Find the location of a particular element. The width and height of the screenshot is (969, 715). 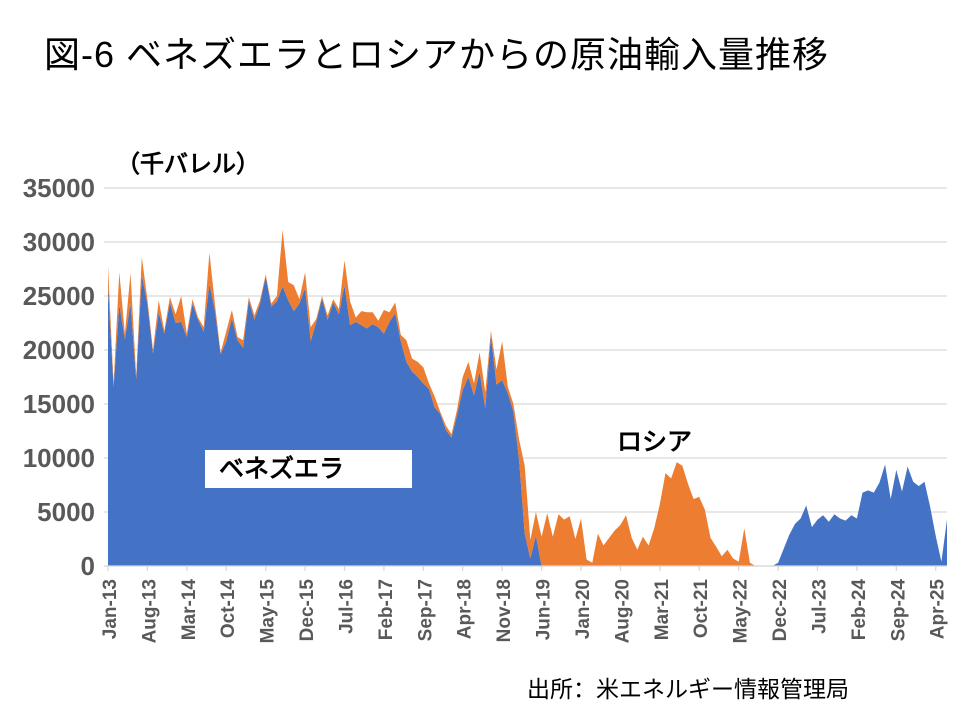

y-tick-label: 0 is located at coordinates (88, 566).